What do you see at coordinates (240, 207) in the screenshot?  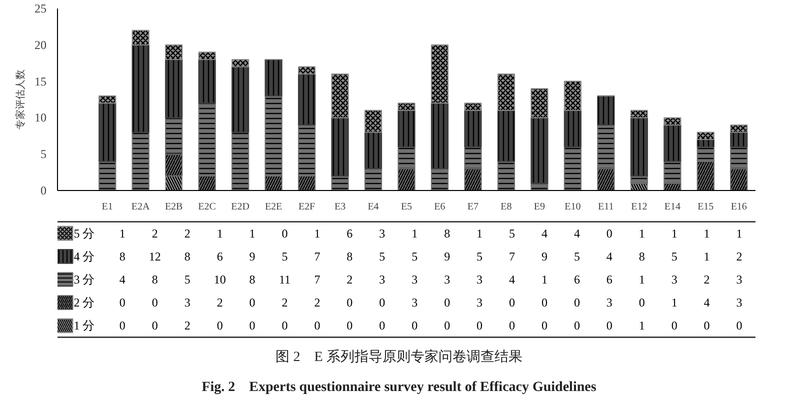 I see `x-tick-label: E2D` at bounding box center [240, 207].